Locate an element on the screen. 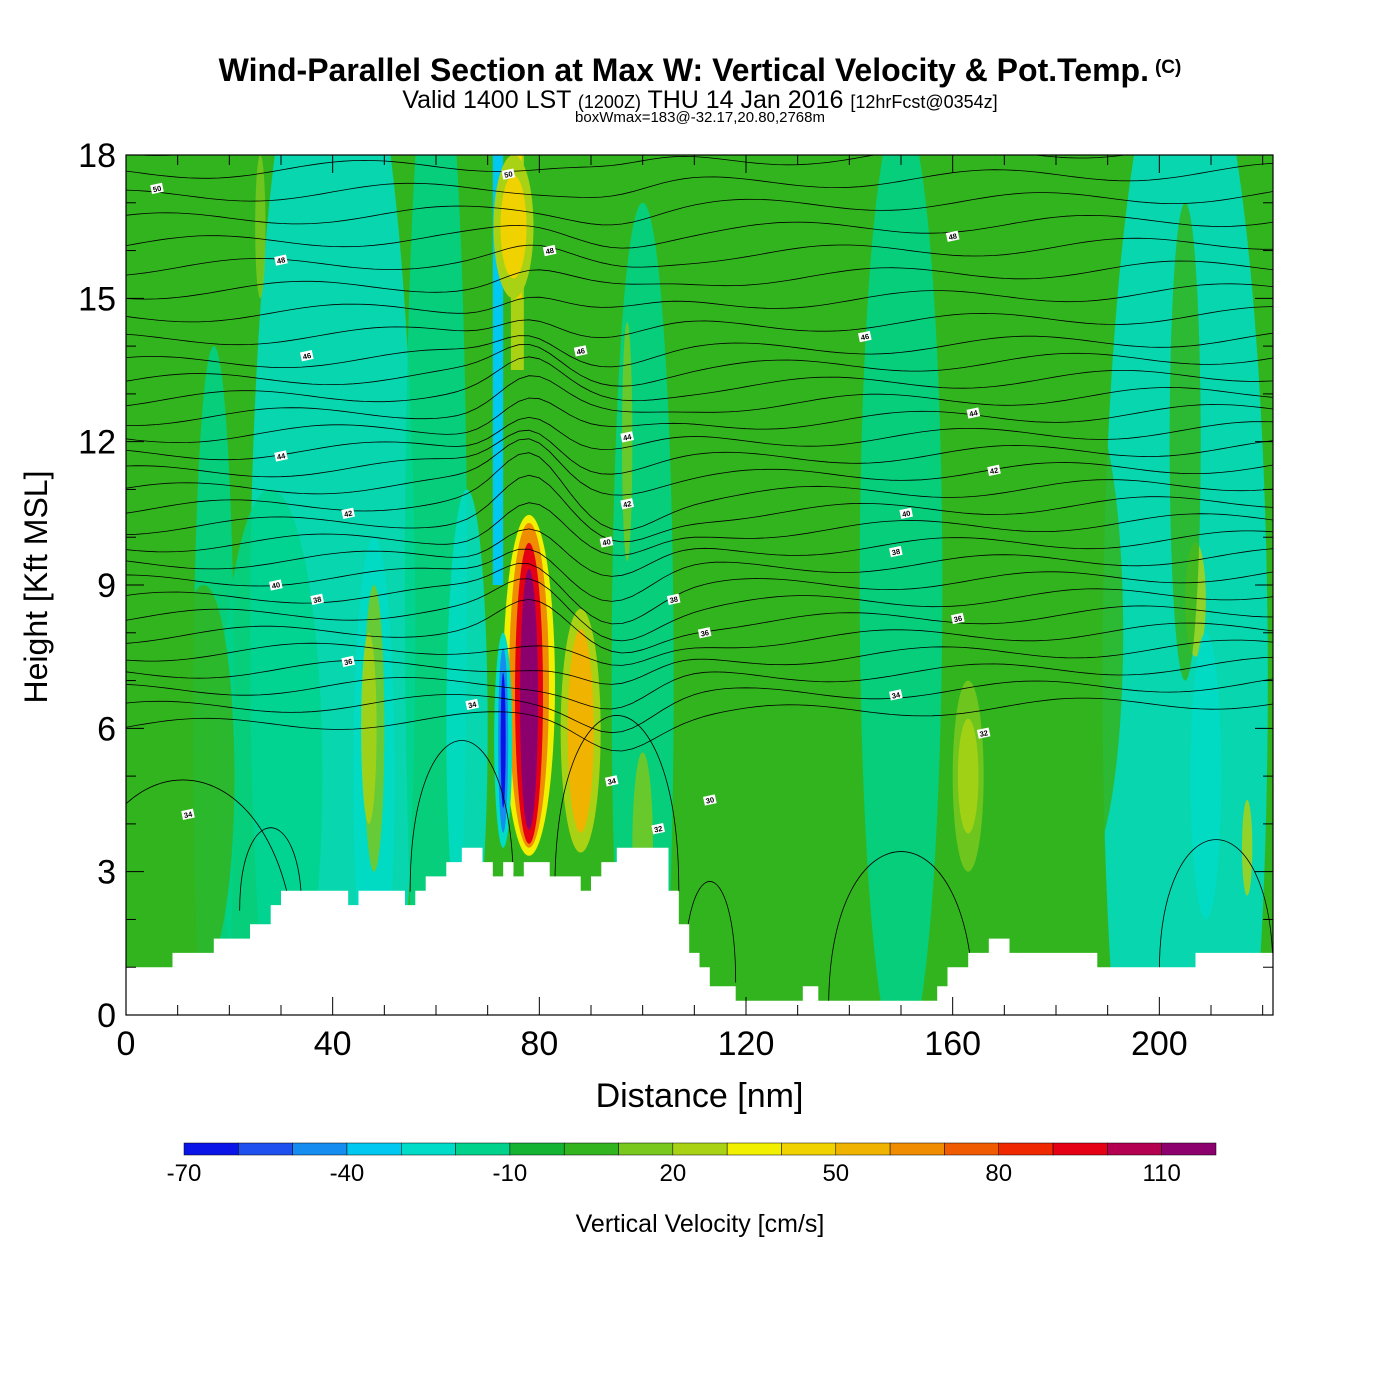 This screenshot has height=1400, width=1400. y-tick-label: 6 is located at coordinates (106, 729).